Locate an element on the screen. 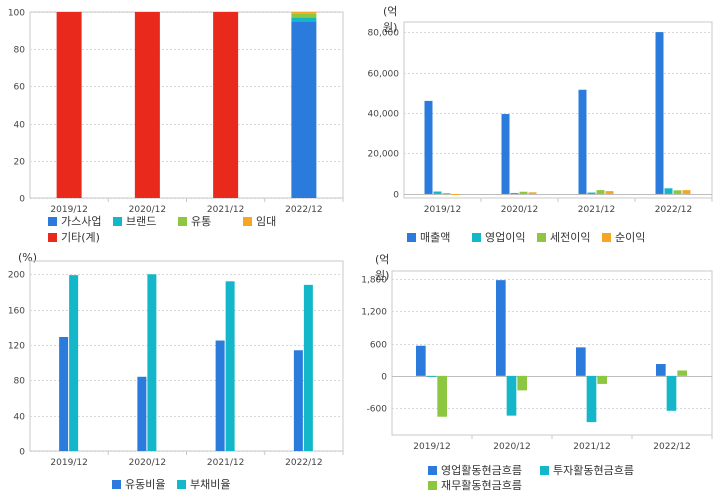 This screenshot has width=720, height=496. legend-label: 투자활동현금흐름 is located at coordinates (593, 470).